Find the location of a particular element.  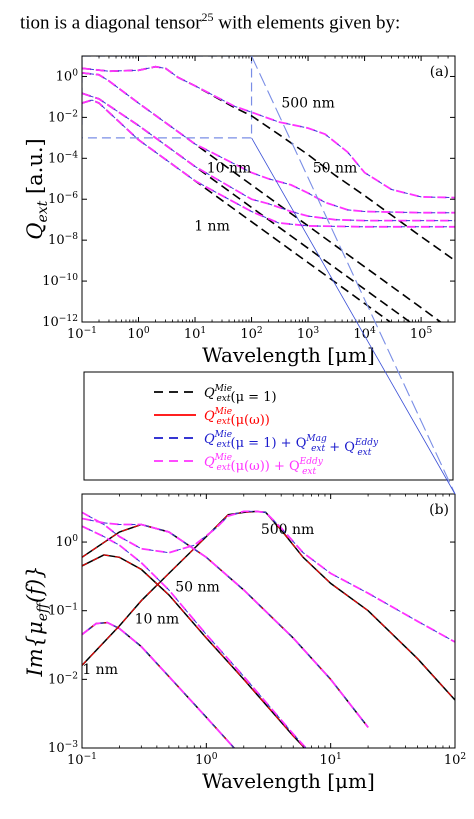

tick-label: 10⁻¹⁰ is located at coordinates (60, 281).